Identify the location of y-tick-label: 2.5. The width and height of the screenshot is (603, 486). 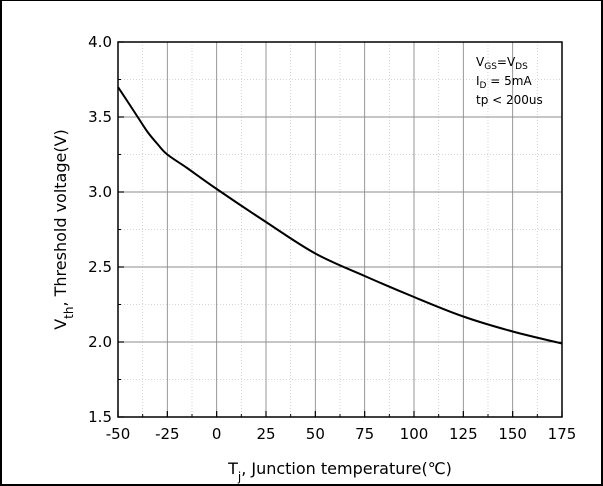
(100, 267).